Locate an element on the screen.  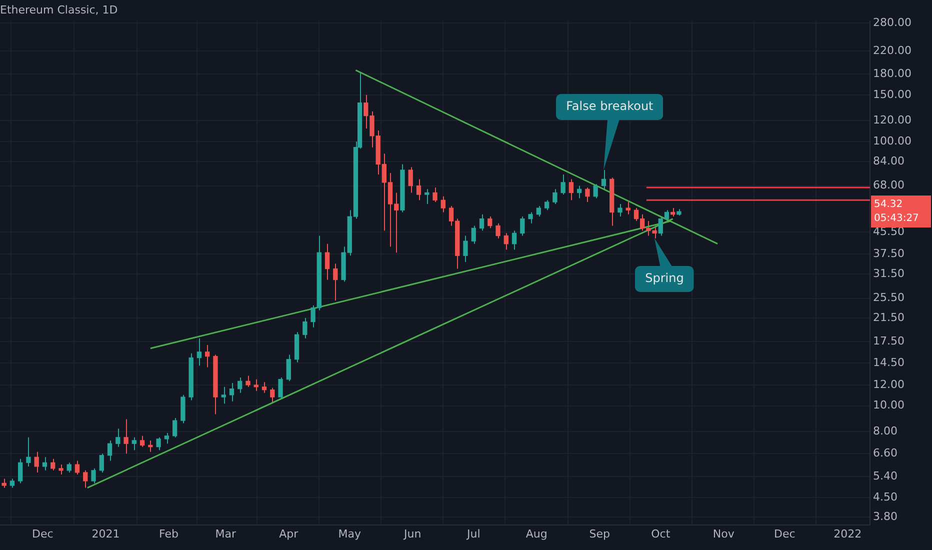
y-tick-label: 280.00 is located at coordinates (892, 23).